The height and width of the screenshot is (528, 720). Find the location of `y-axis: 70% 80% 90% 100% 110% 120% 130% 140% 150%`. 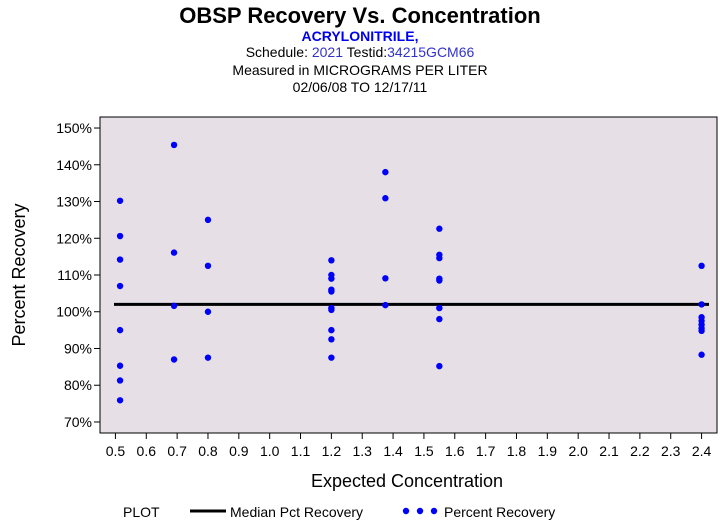

y-axis: 70% 80% 90% 100% 110% 120% 130% 140% 150% is located at coordinates (78, 275).